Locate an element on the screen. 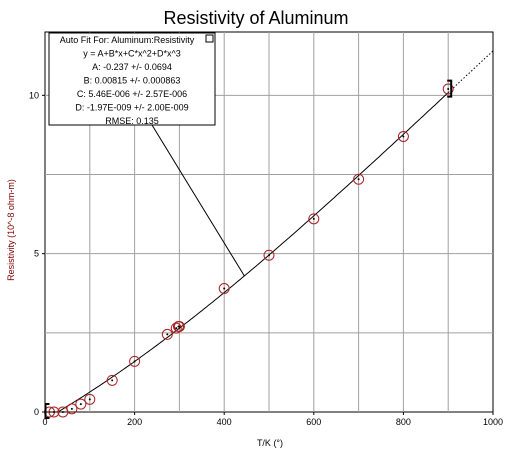 This screenshot has width=512, height=456. x-tick-label: 600 is located at coordinates (313, 422).